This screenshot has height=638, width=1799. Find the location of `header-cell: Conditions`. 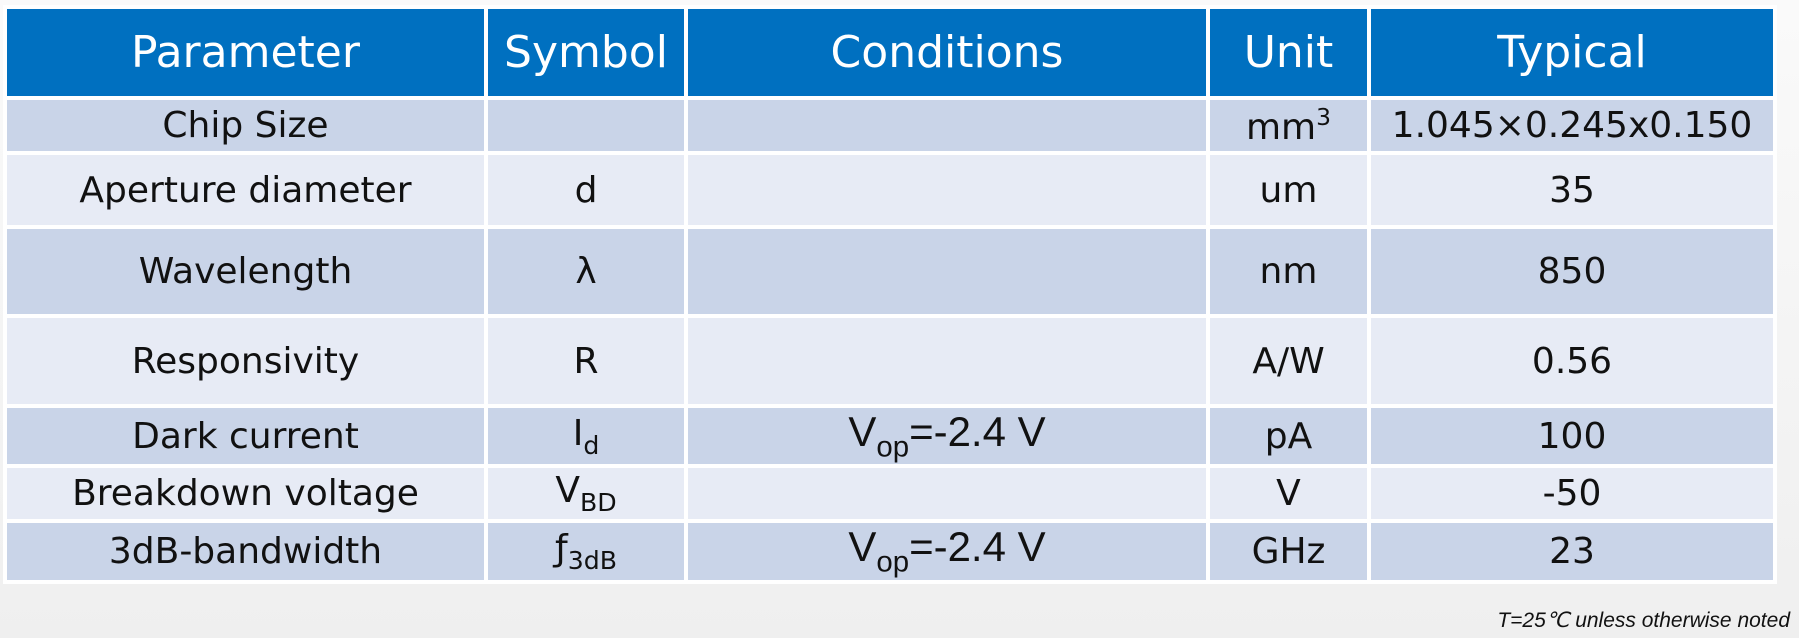

header-cell: Conditions is located at coordinates (947, 52).